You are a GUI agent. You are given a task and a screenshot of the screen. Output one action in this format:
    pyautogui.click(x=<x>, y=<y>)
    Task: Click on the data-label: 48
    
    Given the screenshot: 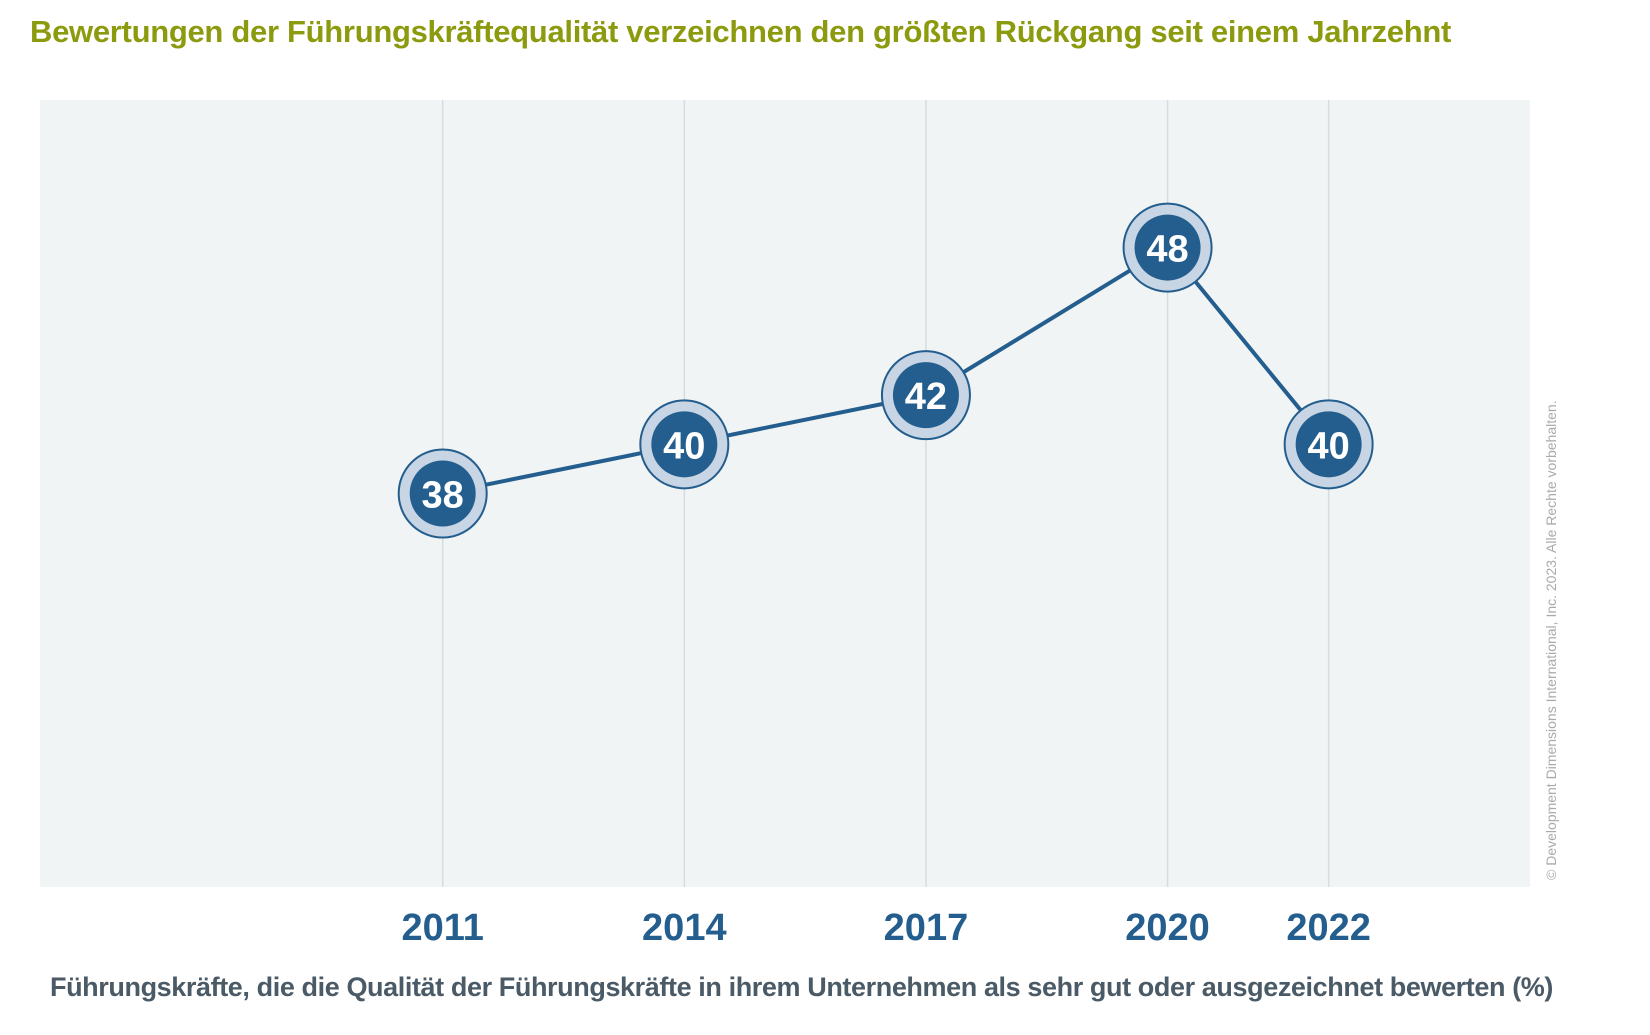 What is the action you would take?
    pyautogui.click(x=1167, y=250)
    